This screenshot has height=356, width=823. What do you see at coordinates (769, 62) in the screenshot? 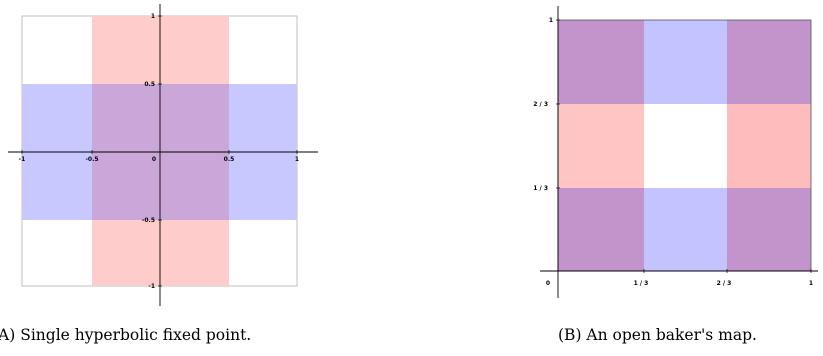
I see `right-cell-top-right` at bounding box center [769, 62].